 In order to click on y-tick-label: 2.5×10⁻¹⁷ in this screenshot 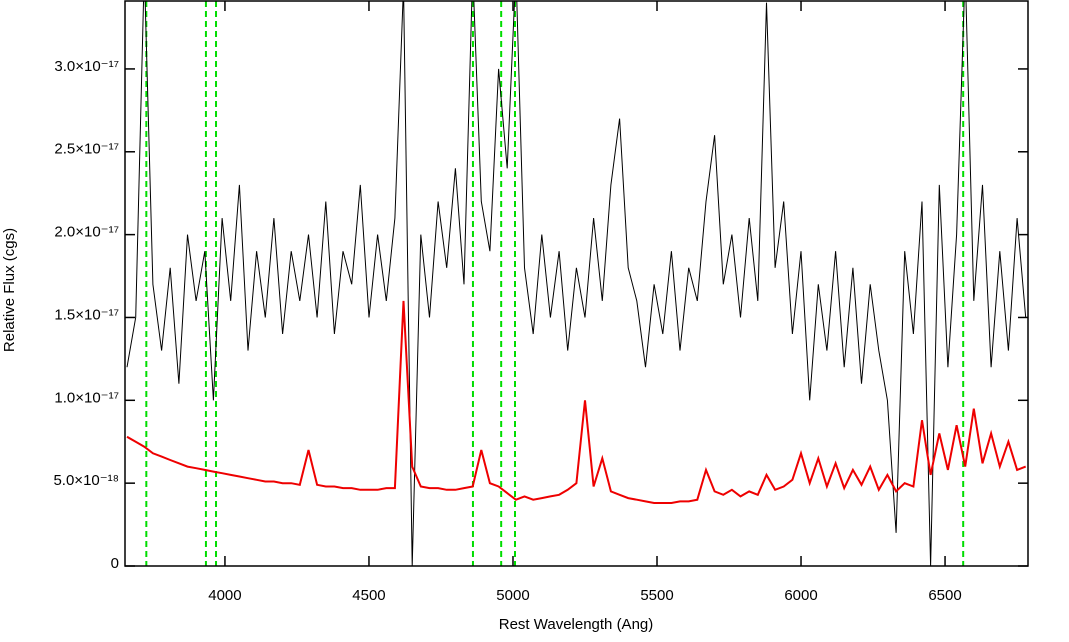, I will do `click(86, 149)`.